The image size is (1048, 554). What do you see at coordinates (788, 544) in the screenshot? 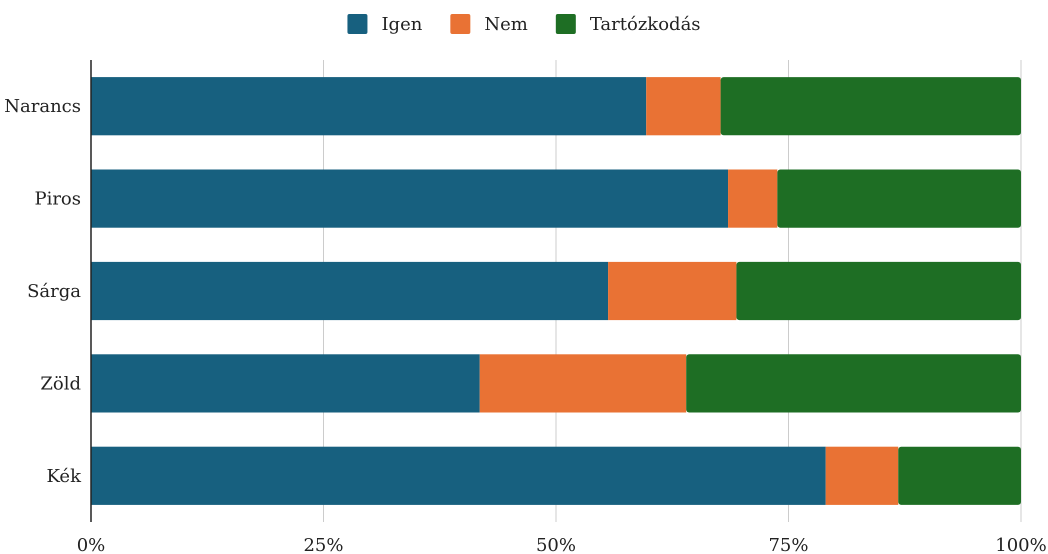
I see `x-tick-label: 75%` at bounding box center [788, 544].